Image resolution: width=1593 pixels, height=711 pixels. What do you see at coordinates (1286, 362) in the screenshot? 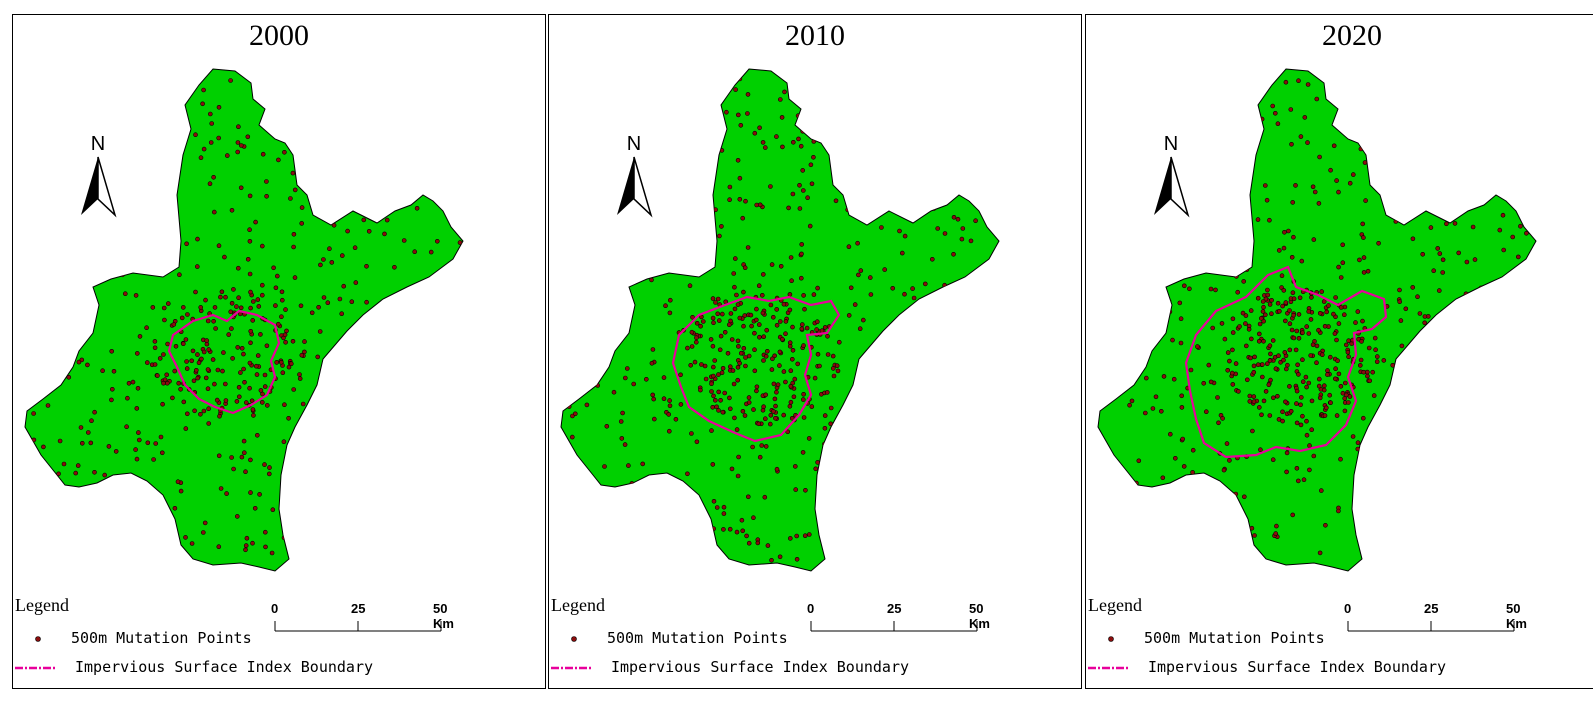
I see `impervious-boundary-line` at bounding box center [1286, 362].